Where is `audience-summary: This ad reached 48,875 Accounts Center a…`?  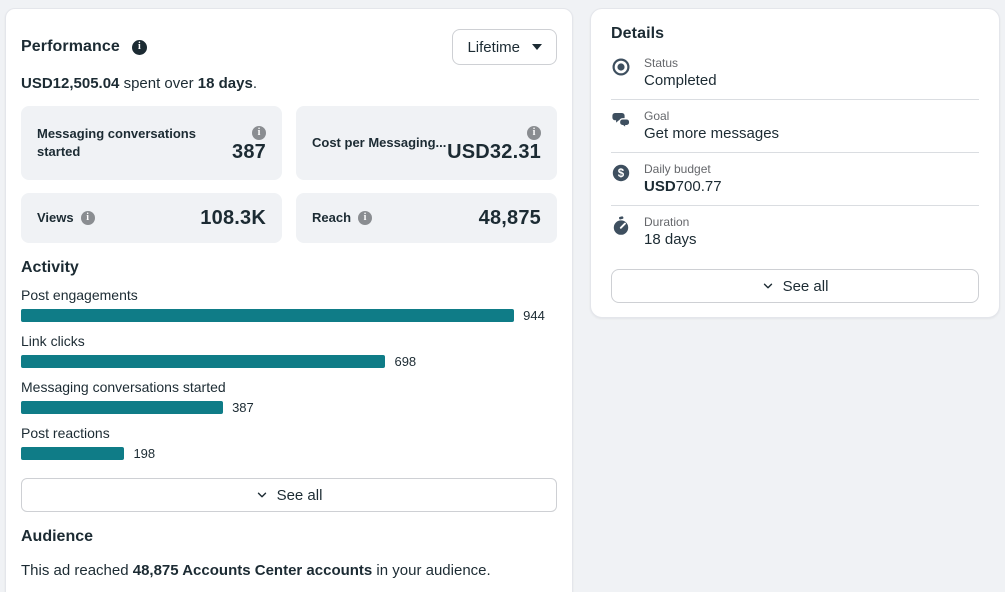
audience-summary: This ad reached 48,875 Accounts Center a… is located at coordinates (256, 570).